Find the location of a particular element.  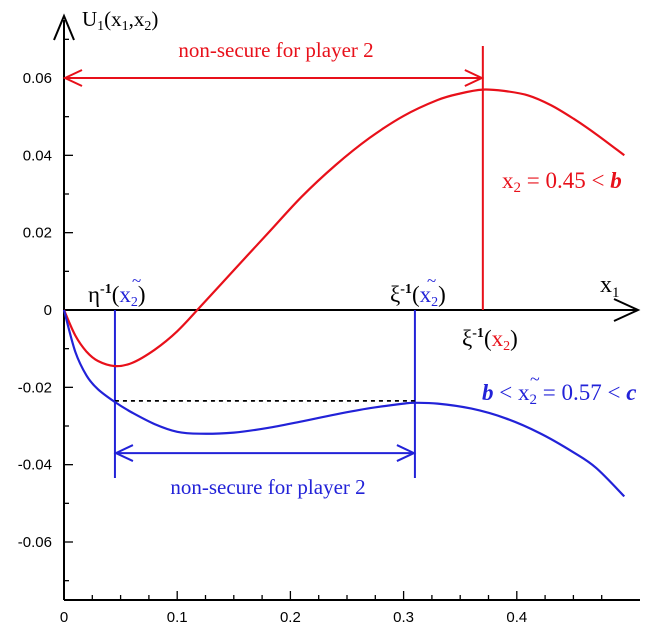

y-tick-label: 0.02 is located at coordinates (37, 233).